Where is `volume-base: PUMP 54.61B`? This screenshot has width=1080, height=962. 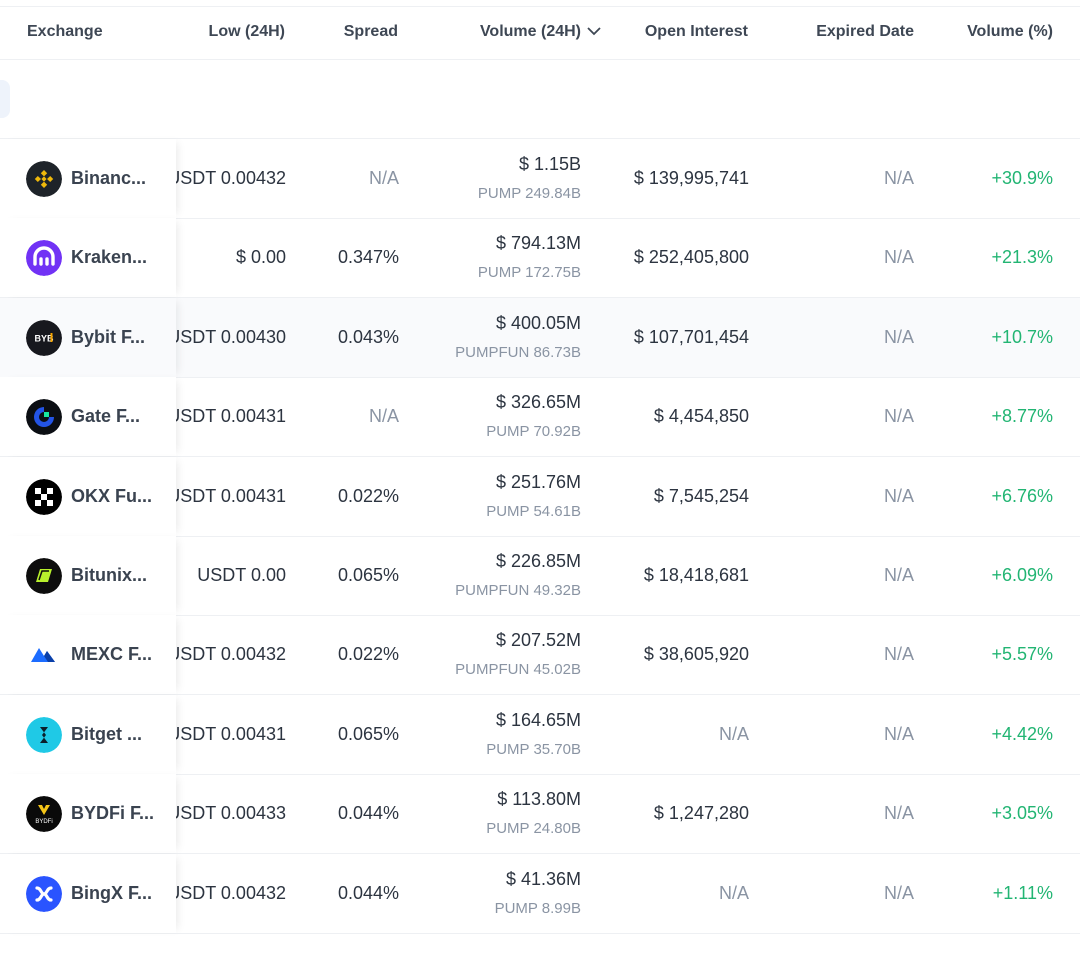
volume-base: PUMP 54.61B is located at coordinates (533, 511).